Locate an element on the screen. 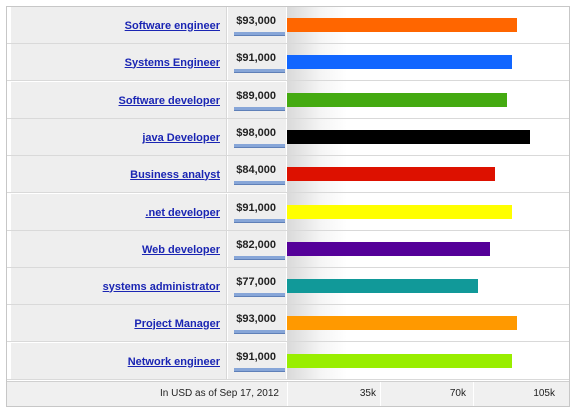  chart-row: Software developer $89,000 is located at coordinates (288, 100).